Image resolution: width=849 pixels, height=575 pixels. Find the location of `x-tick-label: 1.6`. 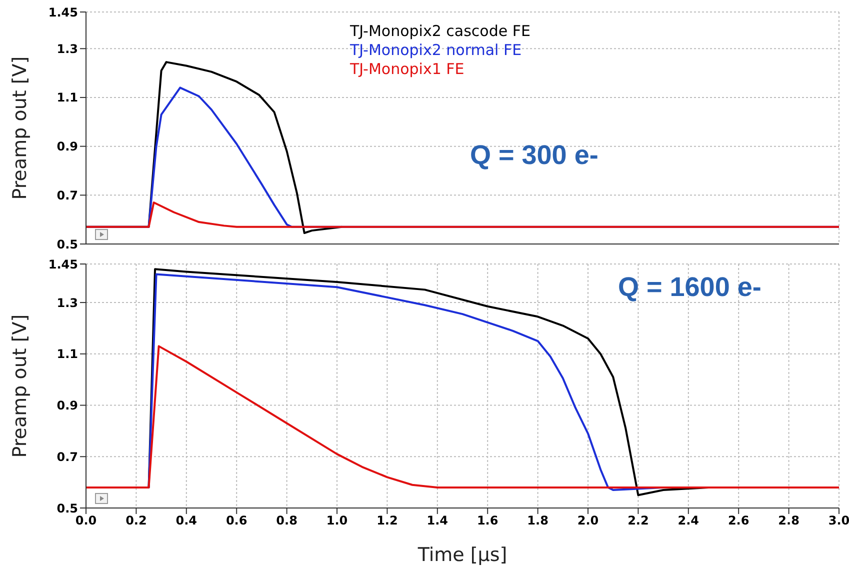

x-tick-label: 1.6 is located at coordinates (487, 521).